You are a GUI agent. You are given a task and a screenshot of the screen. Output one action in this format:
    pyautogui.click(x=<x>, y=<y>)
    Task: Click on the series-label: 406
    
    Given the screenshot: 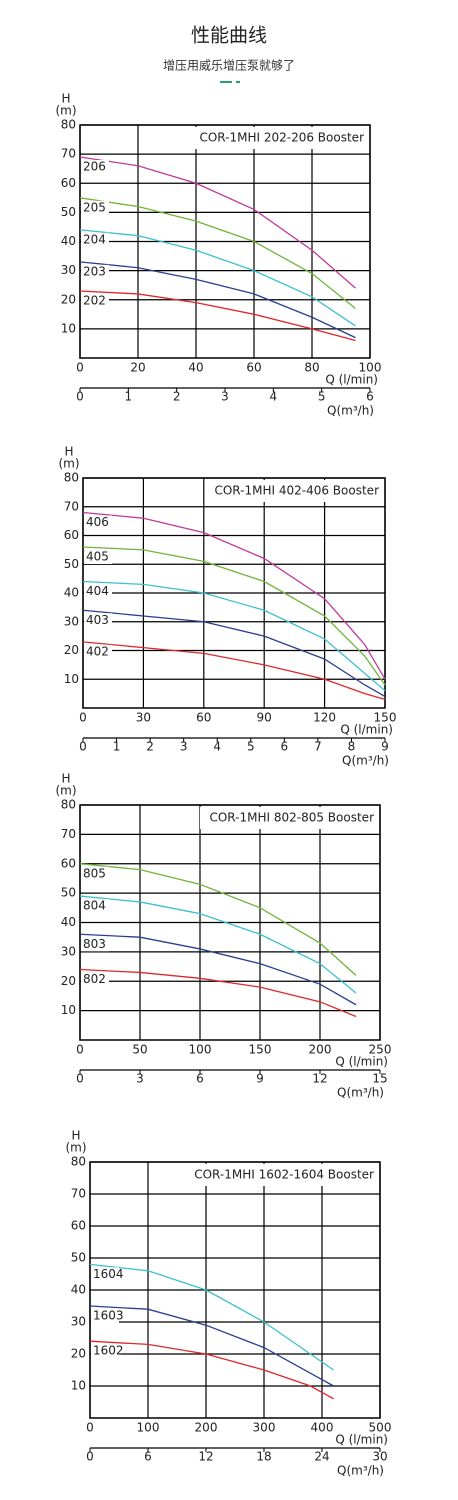 What is the action you would take?
    pyautogui.click(x=97, y=522)
    